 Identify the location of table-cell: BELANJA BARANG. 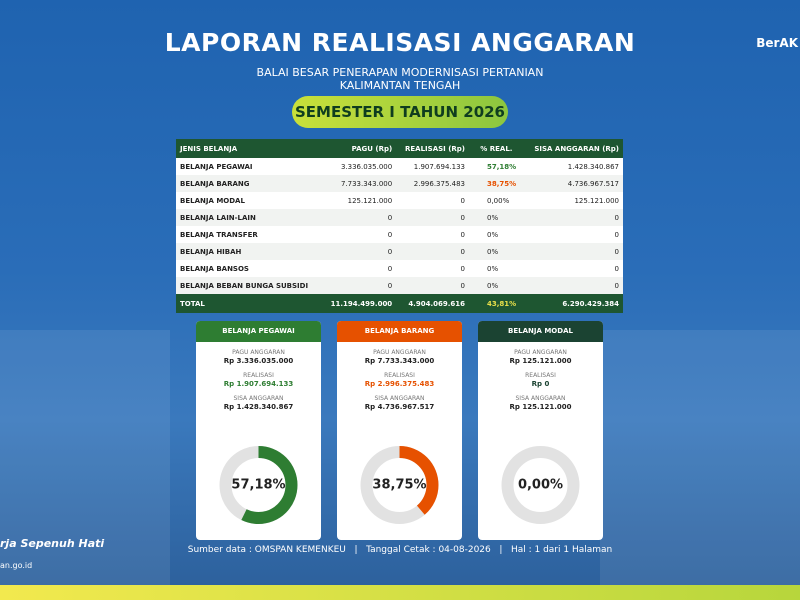
(249, 183).